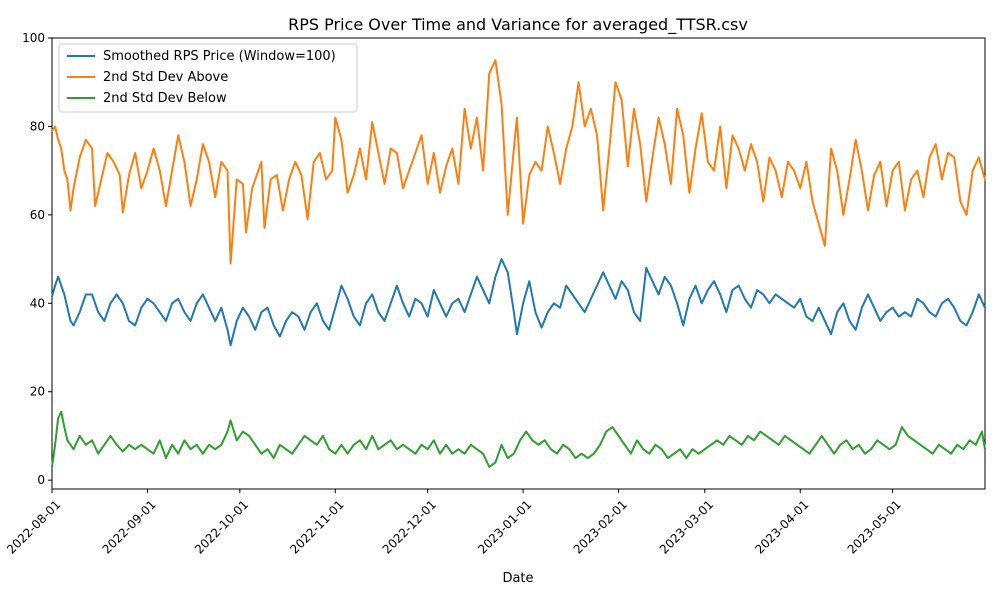  What do you see at coordinates (37, 392) in the screenshot?
I see `y-tick-label-1: 20` at bounding box center [37, 392].